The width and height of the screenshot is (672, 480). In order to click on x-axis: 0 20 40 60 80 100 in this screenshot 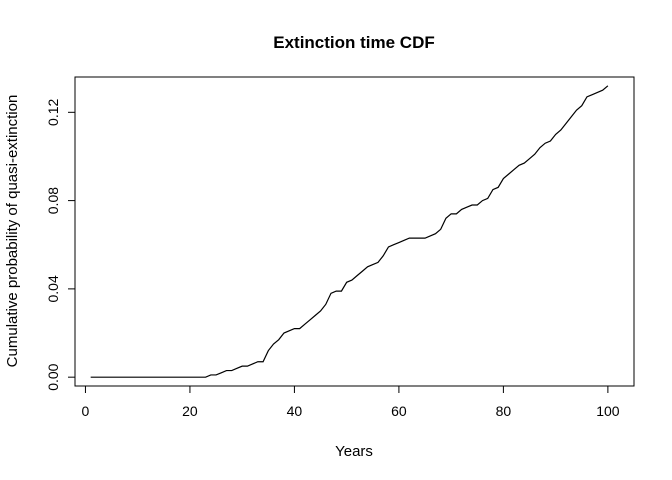, I will do `click(351, 402)`.